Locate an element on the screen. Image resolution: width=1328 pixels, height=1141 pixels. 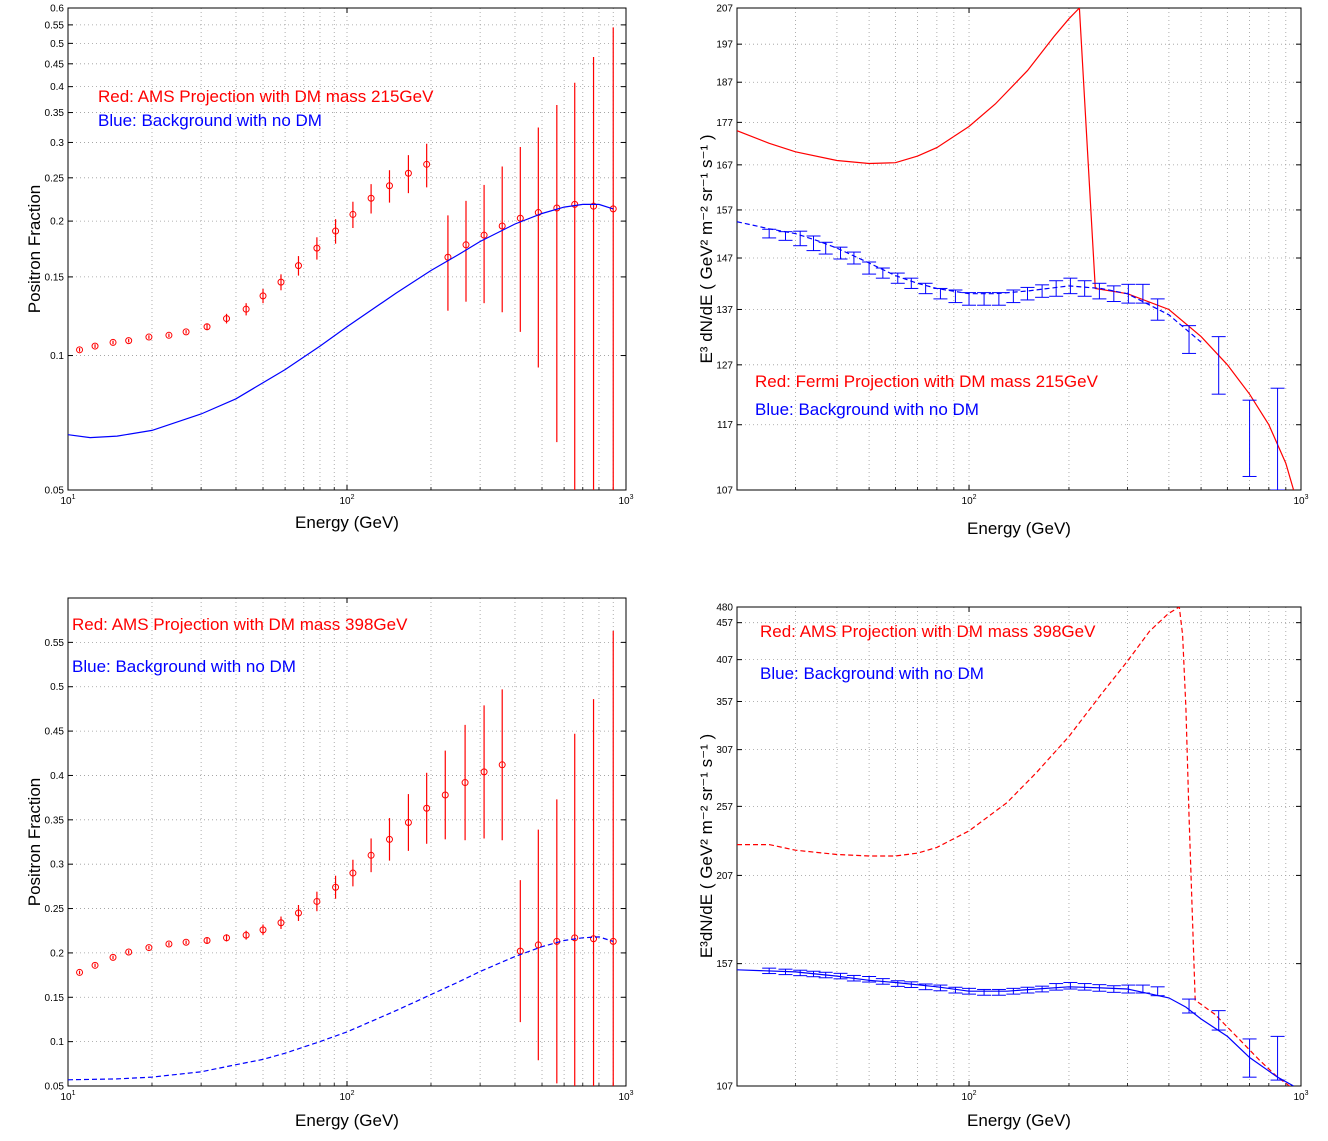
series-line is located at coordinates (341, 321).